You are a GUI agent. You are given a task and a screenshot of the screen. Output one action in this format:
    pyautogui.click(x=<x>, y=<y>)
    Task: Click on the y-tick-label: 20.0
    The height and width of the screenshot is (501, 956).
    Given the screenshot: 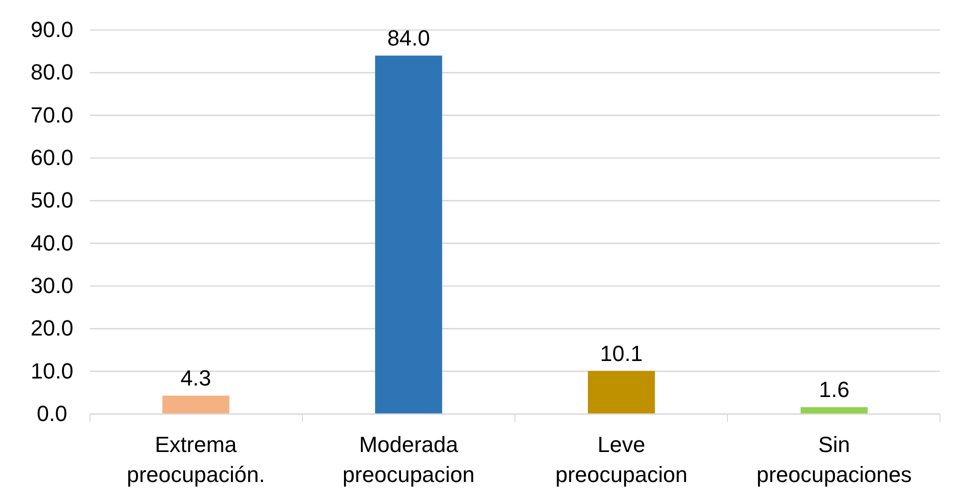 What is the action you would take?
    pyautogui.click(x=52, y=328)
    